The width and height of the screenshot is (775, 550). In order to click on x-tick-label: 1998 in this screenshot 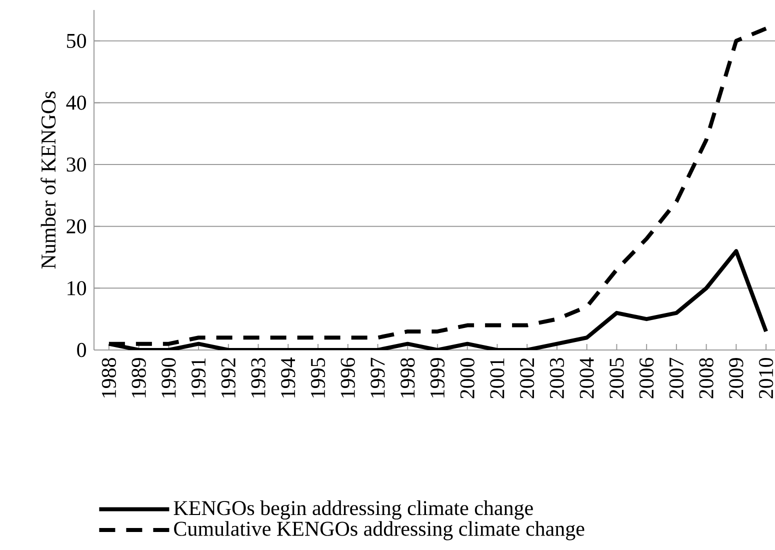, I will do `click(407, 378)`.